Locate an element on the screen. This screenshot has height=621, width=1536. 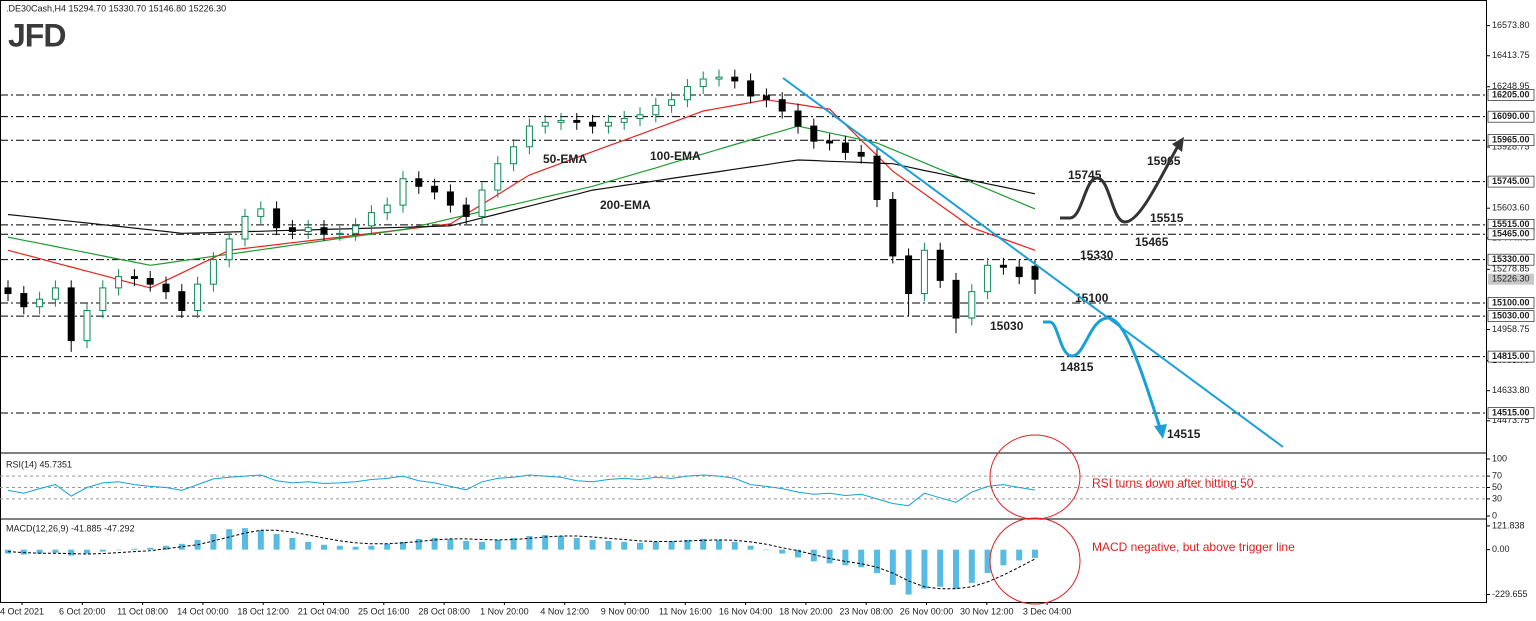
macd-signal is located at coordinates (521, 559).